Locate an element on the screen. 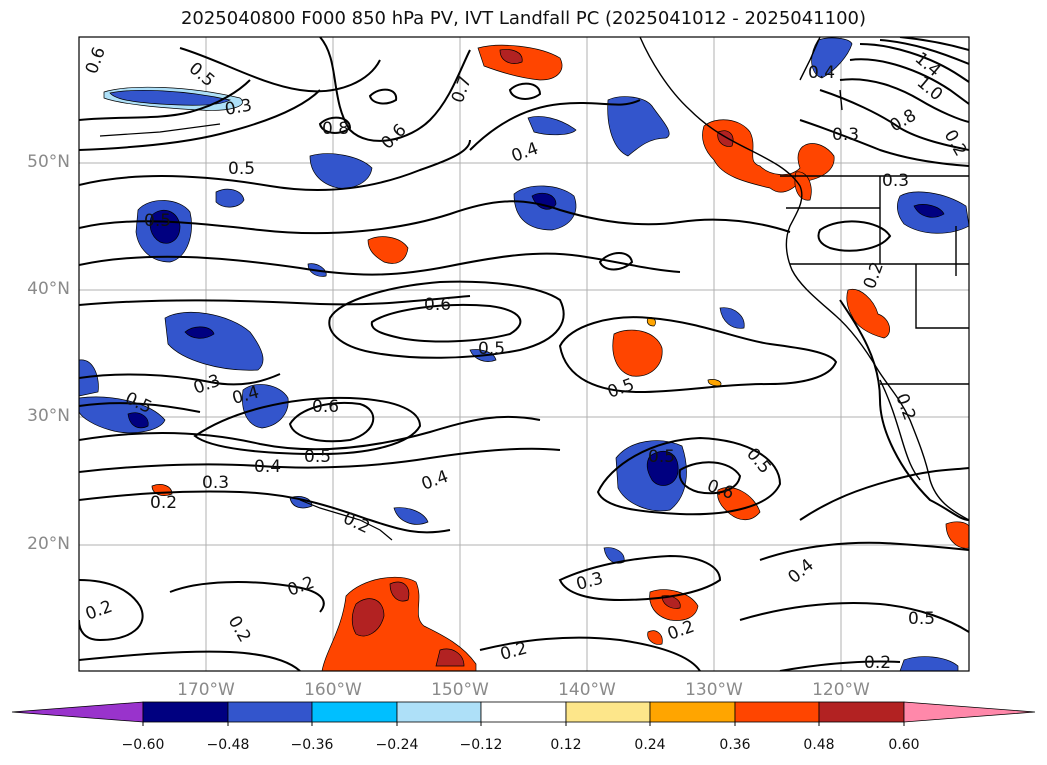 The width and height of the screenshot is (1047, 765). lon-label: 120°W is located at coordinates (841, 690).